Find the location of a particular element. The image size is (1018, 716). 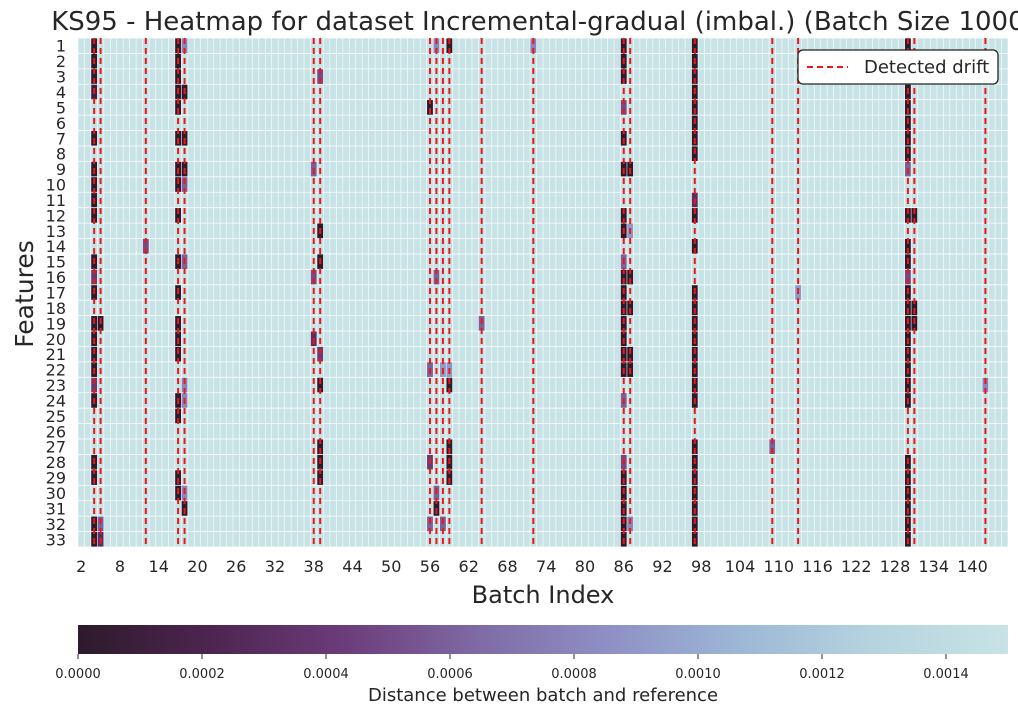

y-tick-label: 15 is located at coordinates (56, 262).